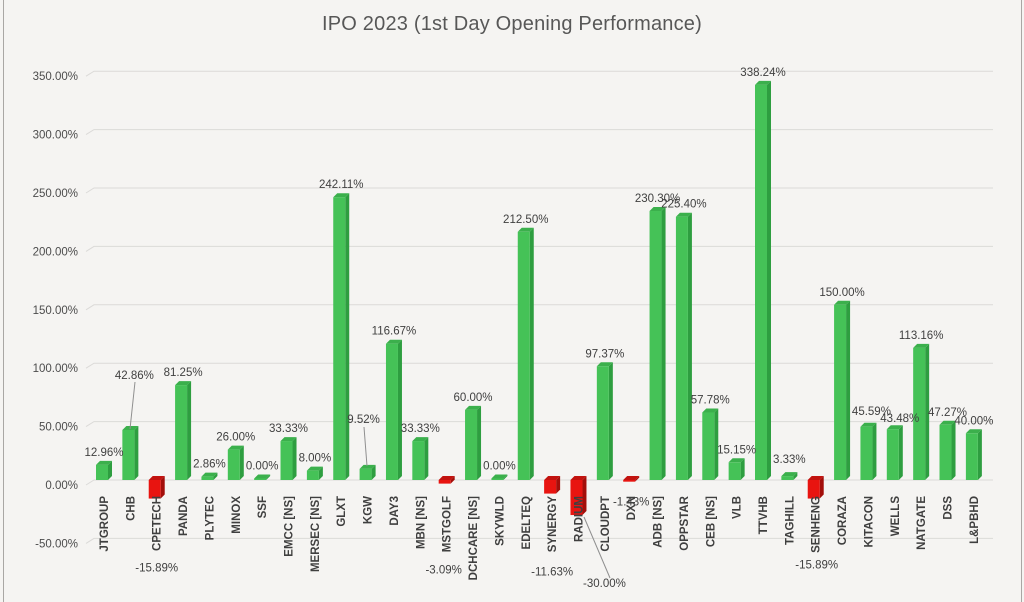  What do you see at coordinates (919, 413) in the screenshot?
I see `bar-NATGATE` at bounding box center [919, 413].